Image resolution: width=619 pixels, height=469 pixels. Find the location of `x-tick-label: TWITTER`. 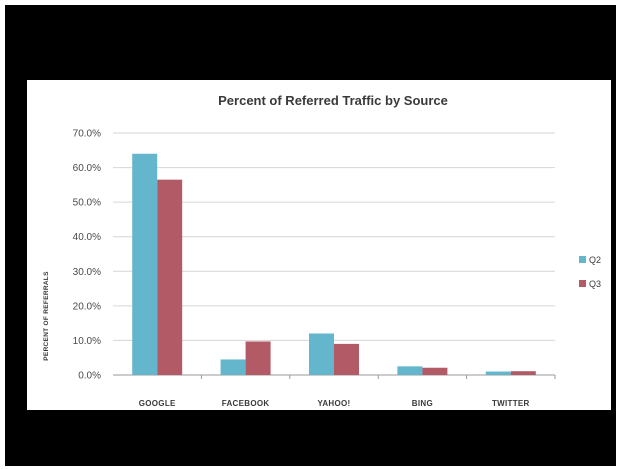

x-tick-label: TWITTER is located at coordinates (511, 403).